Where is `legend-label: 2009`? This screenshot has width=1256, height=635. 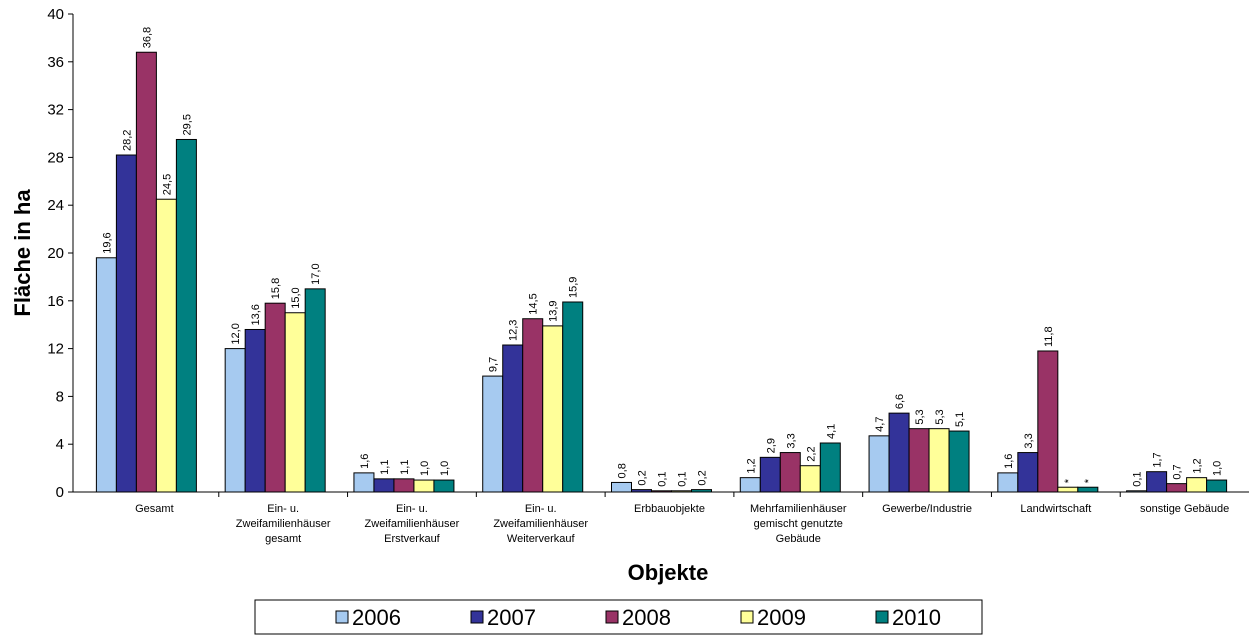
legend-label: 2009 is located at coordinates (781, 617).